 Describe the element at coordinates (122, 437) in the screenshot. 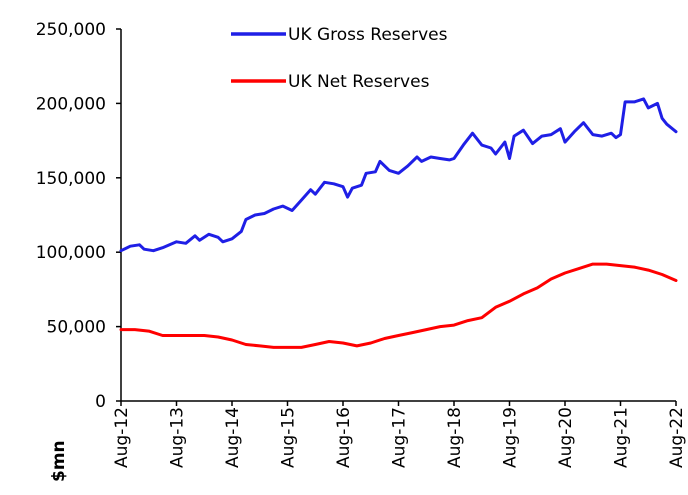

I see `x-tick-label: Aug-12` at that location.